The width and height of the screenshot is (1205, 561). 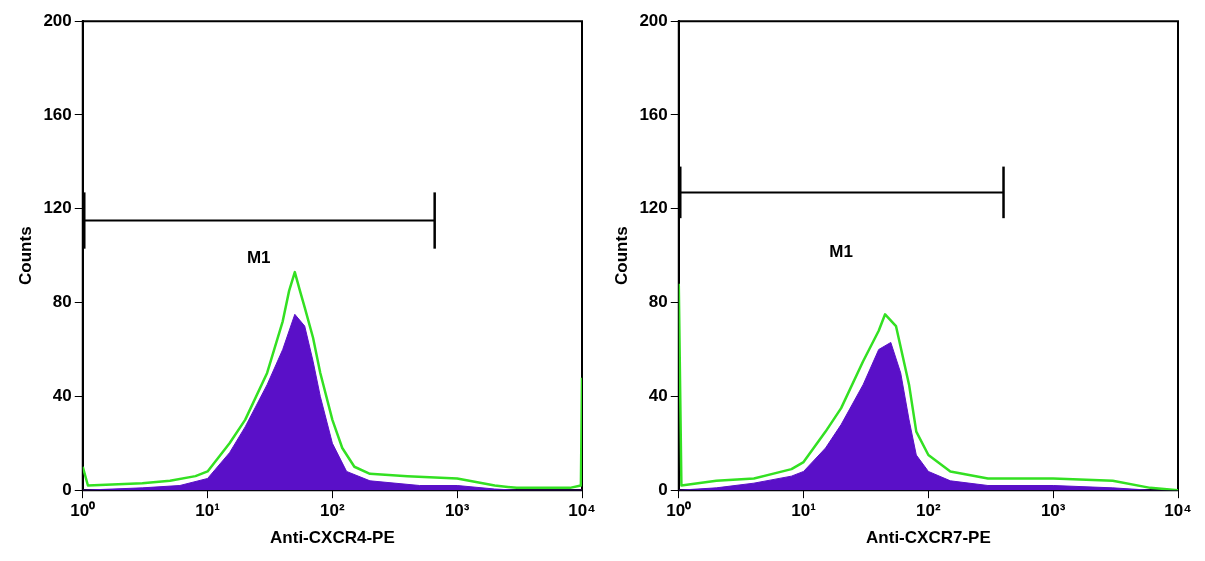 What do you see at coordinates (258, 258) in the screenshot?
I see `series-label: M1` at bounding box center [258, 258].